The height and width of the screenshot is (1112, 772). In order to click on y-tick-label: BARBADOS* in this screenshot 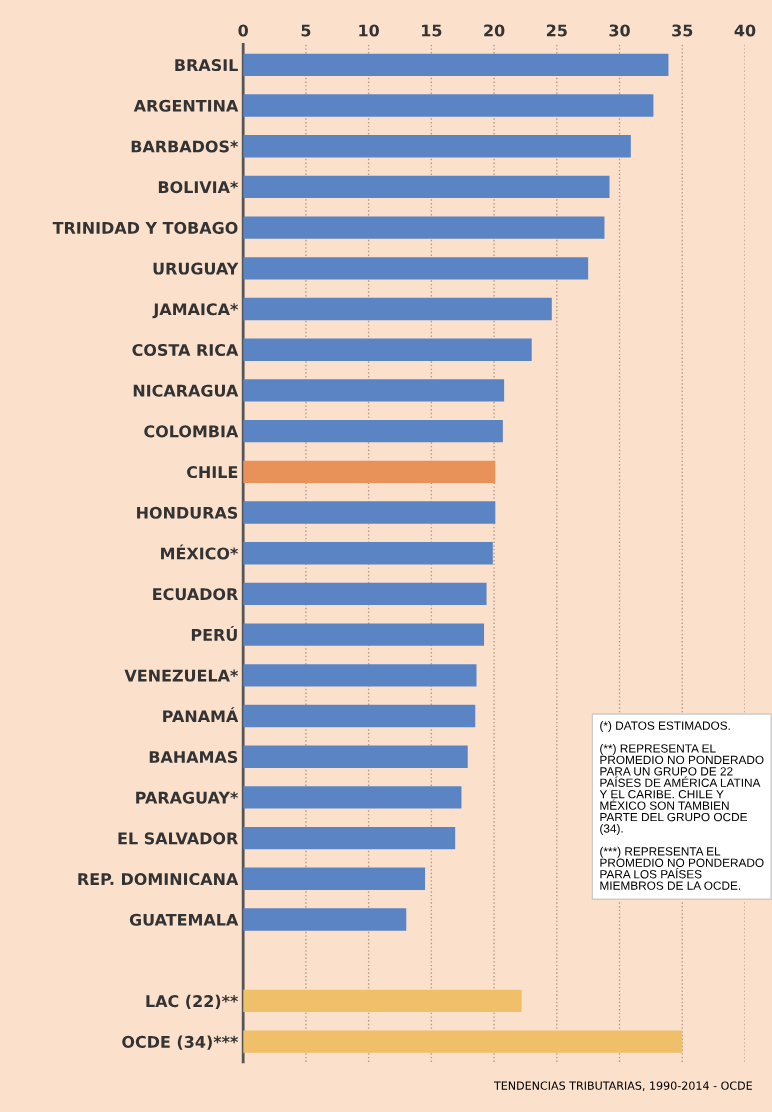, I will do `click(184, 146)`.